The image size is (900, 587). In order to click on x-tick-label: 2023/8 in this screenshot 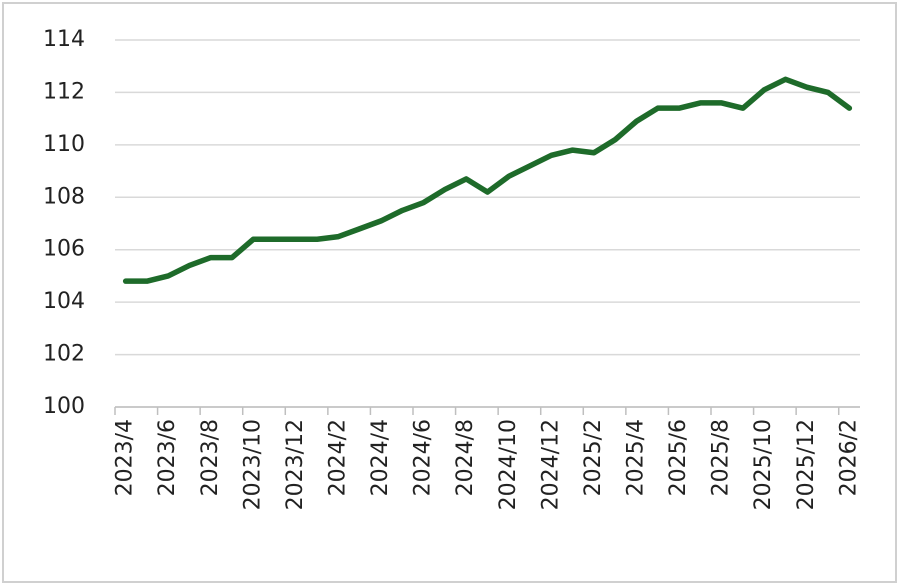, I will do `click(210, 457)`.